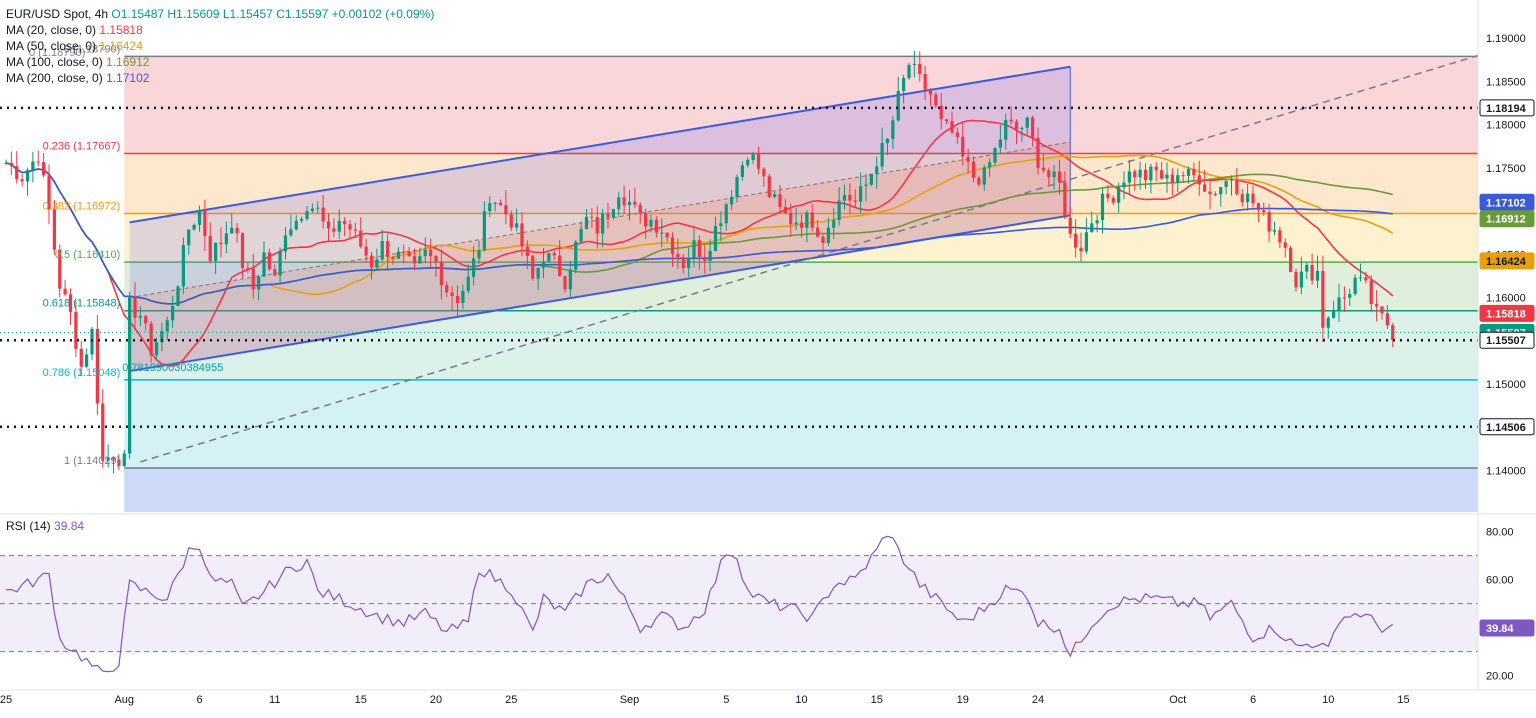 The width and height of the screenshot is (1536, 718). What do you see at coordinates (54, 62) in the screenshot?
I see `ma100-label: MA (100, close, 0)` at bounding box center [54, 62].